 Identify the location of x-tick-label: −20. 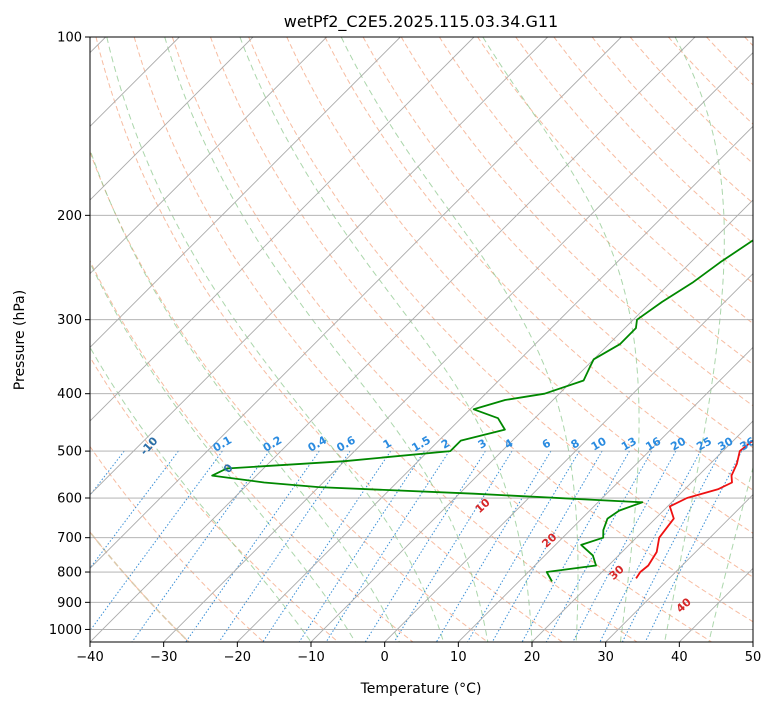
(237, 657).